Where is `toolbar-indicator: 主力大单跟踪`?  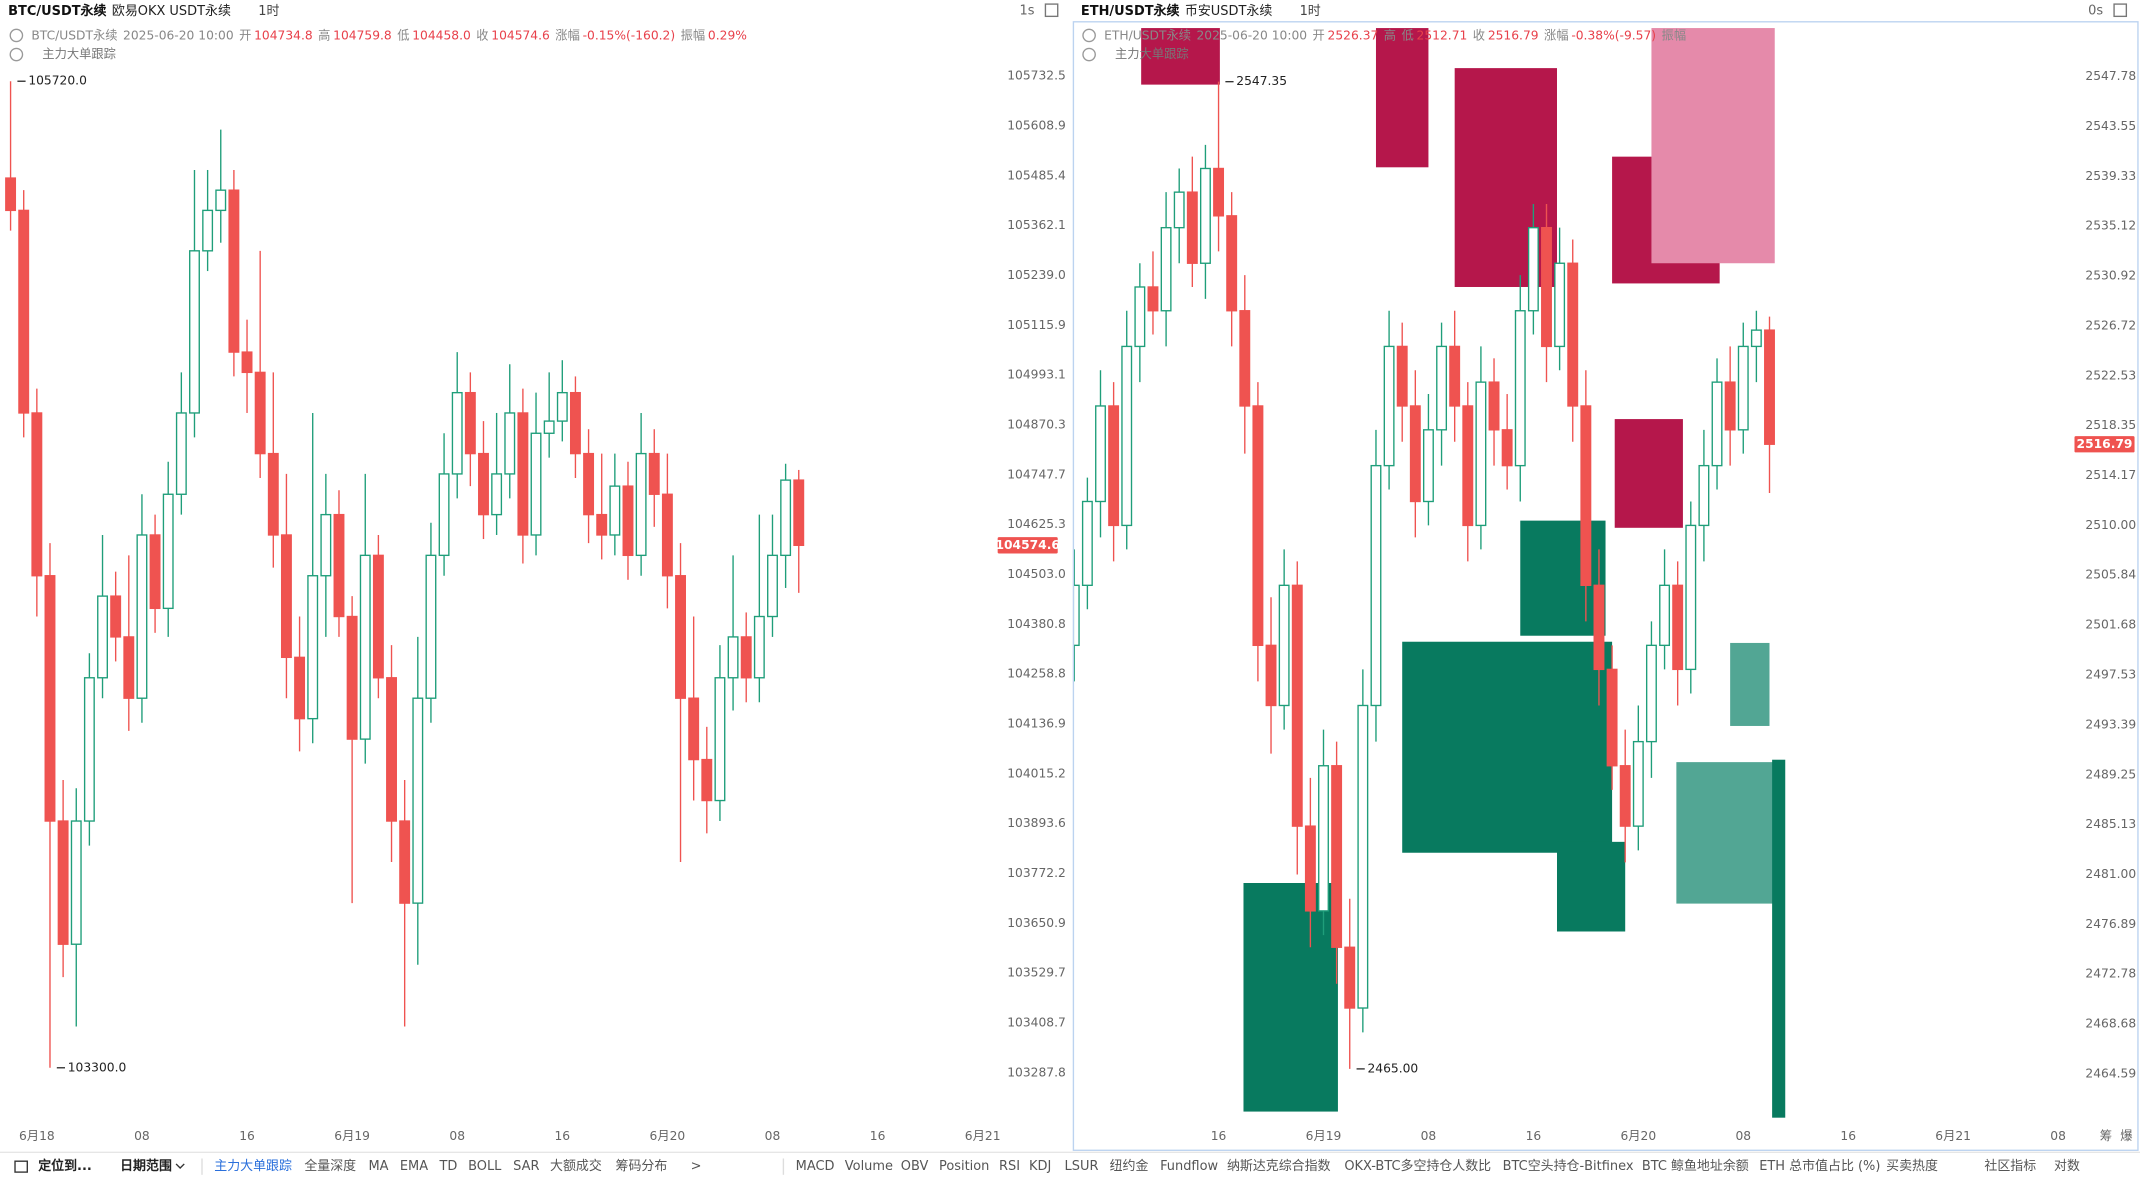 toolbar-indicator: 主力大单跟踪 is located at coordinates (253, 1166).